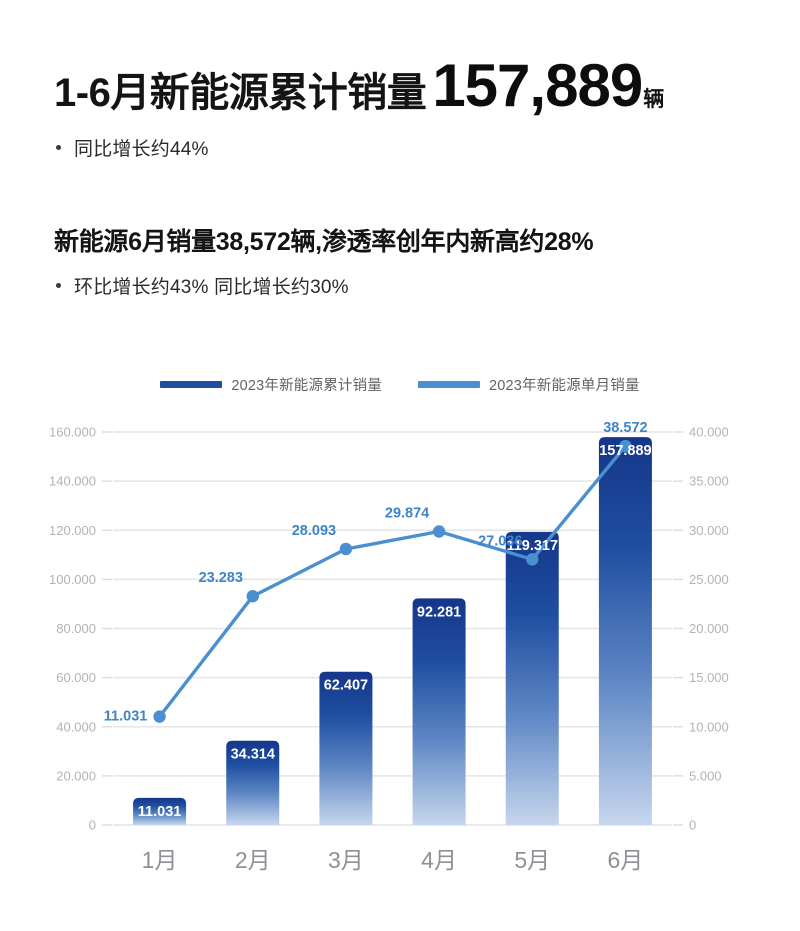  What do you see at coordinates (393, 860) in the screenshot?
I see `chart-x-axis: 1月 2月 3月 4月 5月 6月` at bounding box center [393, 860].